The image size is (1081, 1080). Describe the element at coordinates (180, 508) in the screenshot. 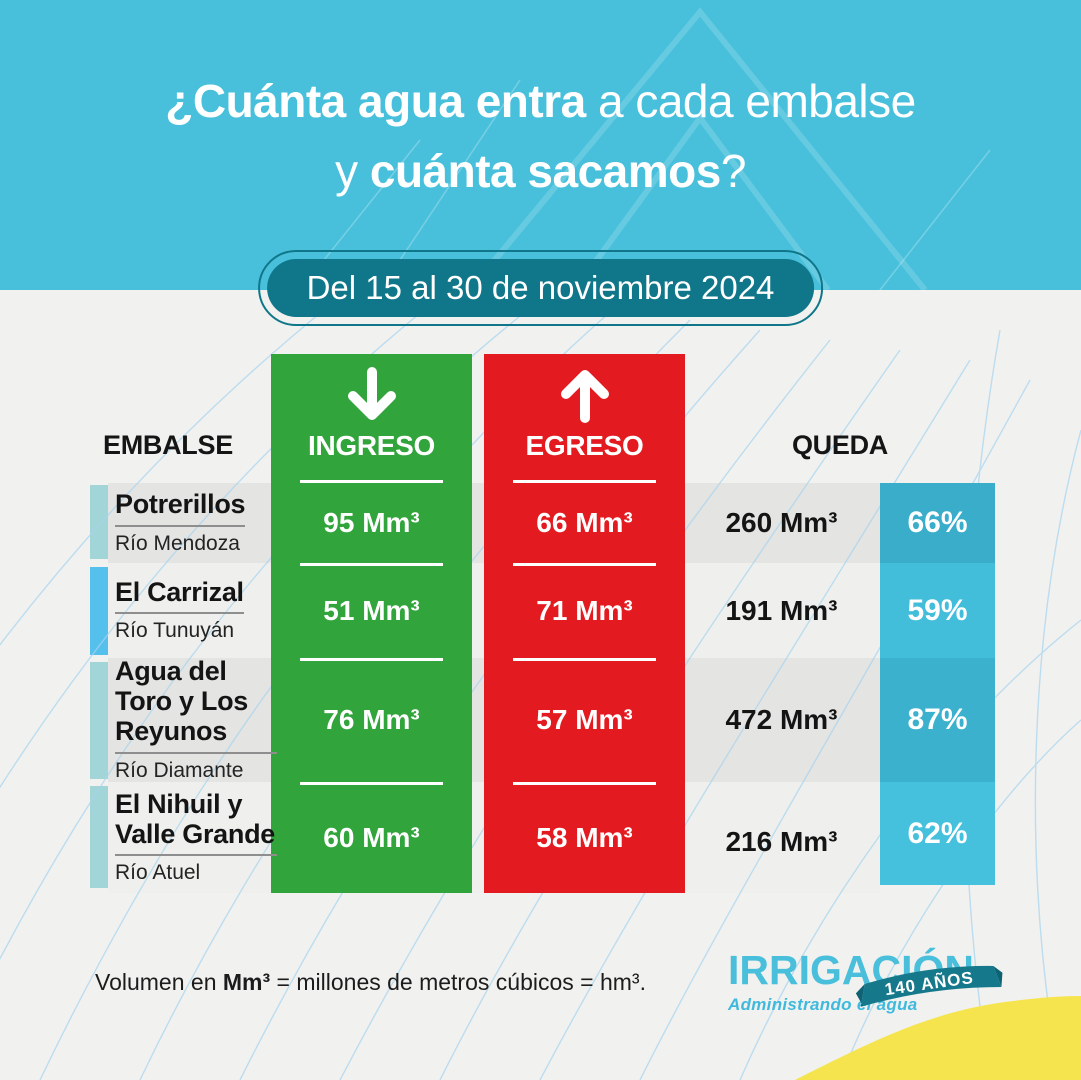

I see `reservoir-name: Potrerillos` at that location.